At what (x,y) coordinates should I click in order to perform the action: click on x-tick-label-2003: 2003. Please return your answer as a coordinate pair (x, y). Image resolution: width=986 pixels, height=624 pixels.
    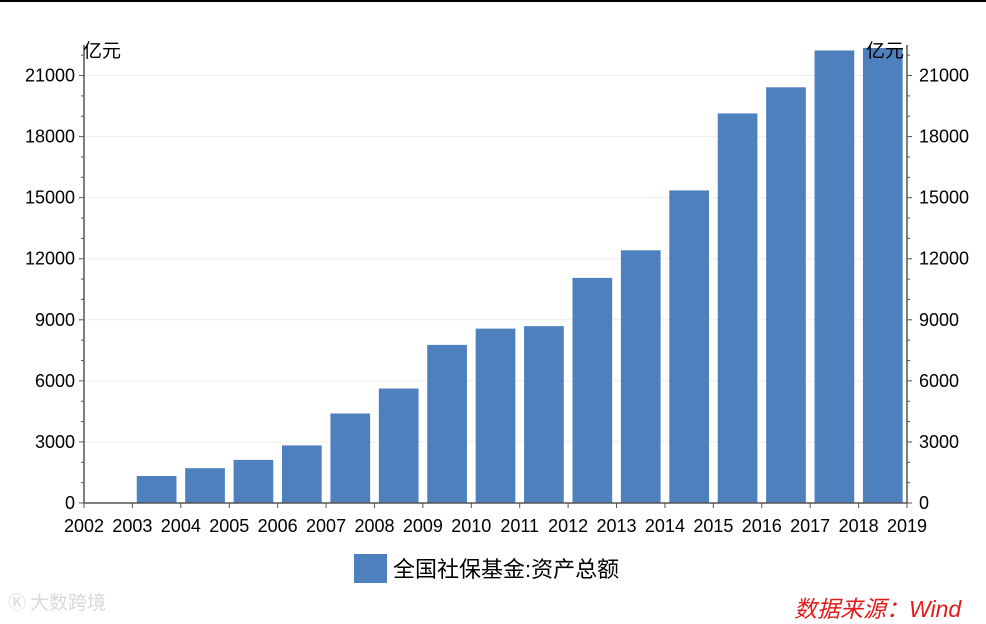
    Looking at the image, I should click on (132, 526).